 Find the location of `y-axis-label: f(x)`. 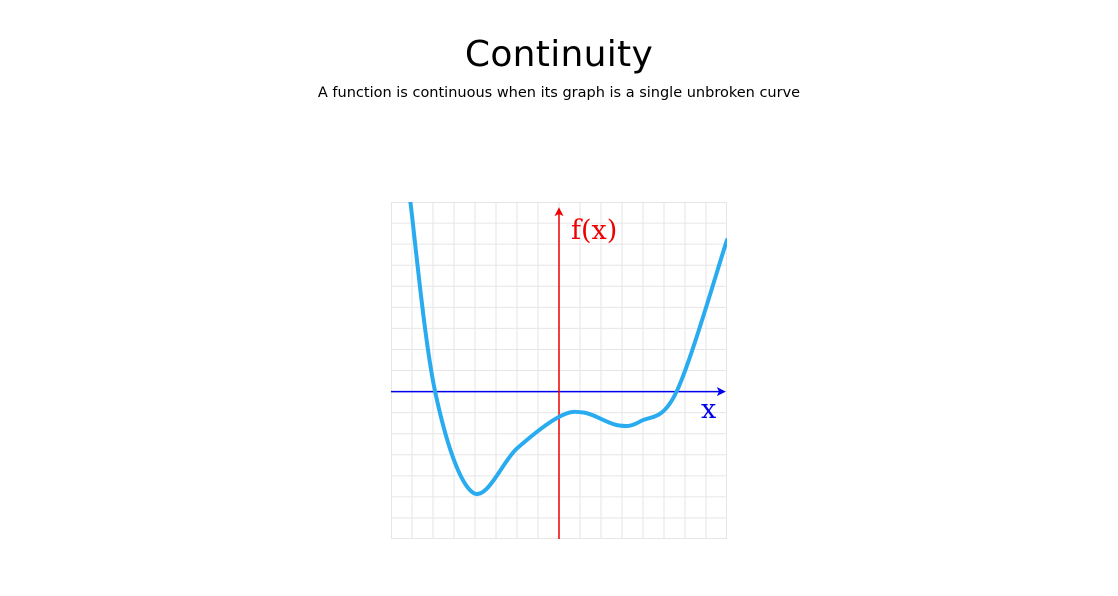

y-axis-label: f(x) is located at coordinates (594, 230).